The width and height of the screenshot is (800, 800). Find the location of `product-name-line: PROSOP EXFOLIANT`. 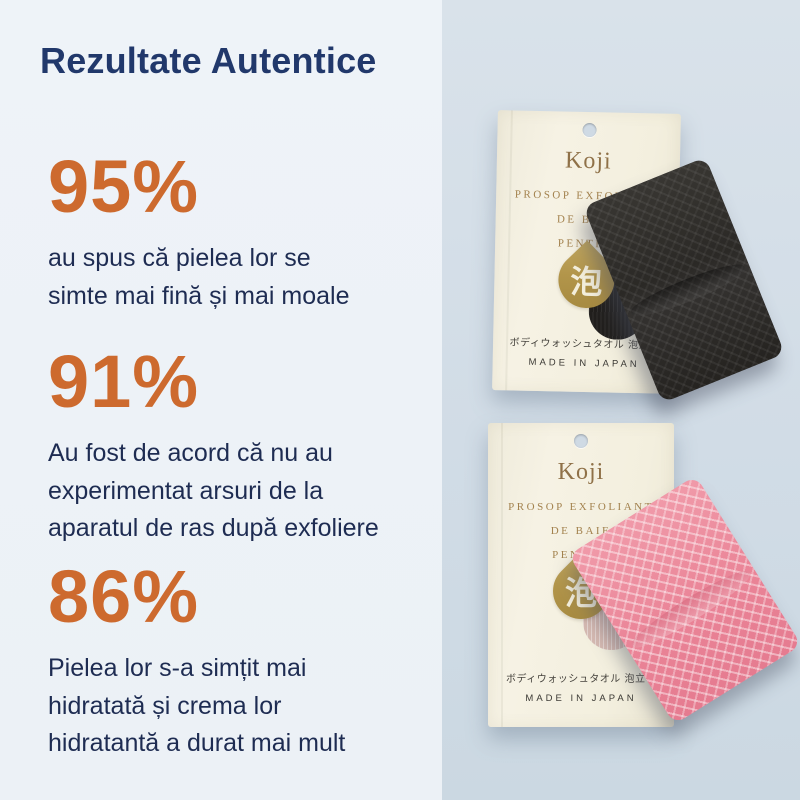

product-name-line: PROSOP EXFOLIANT is located at coordinates (581, 507).